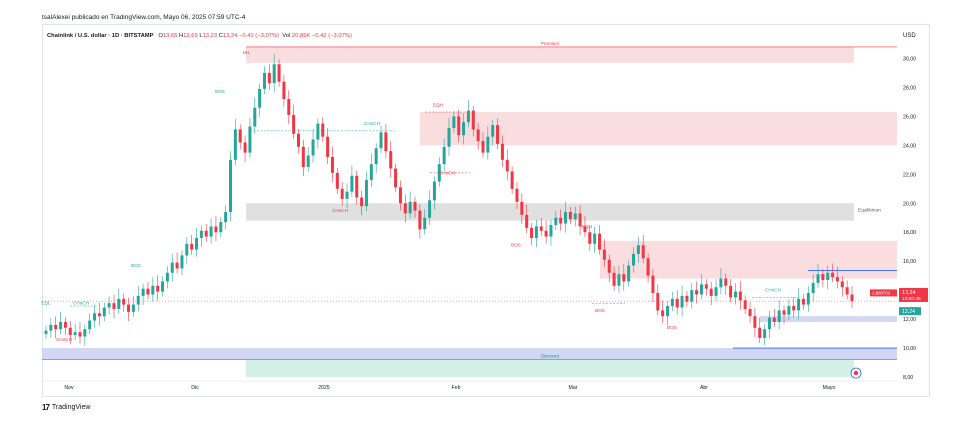 Image resolution: width=956 pixels, height=438 pixels. Describe the element at coordinates (220, 36) in the screenshot. I see `legend-close-label: C` at that location.